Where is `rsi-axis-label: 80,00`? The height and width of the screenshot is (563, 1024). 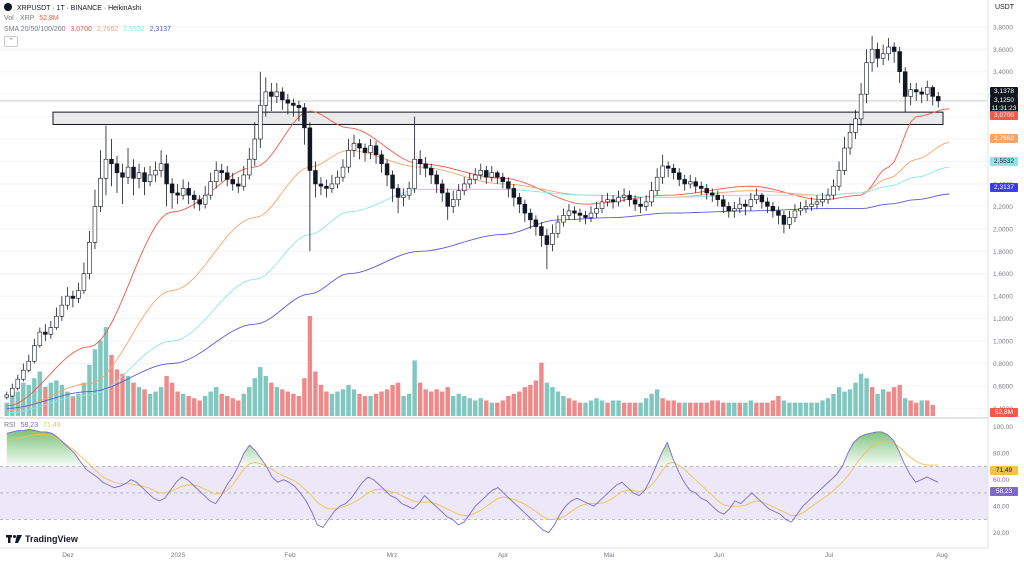
rsi-axis-label: 80,00 is located at coordinates (1001, 454).